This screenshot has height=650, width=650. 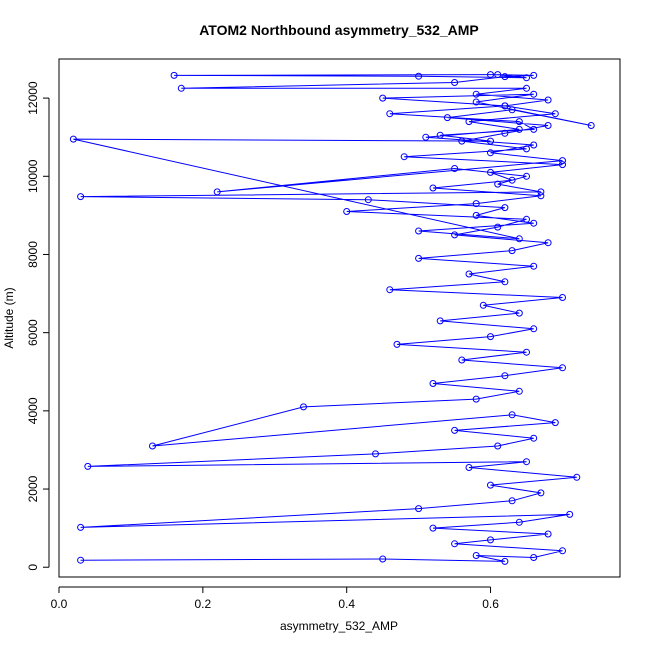 What do you see at coordinates (275, 598) in the screenshot?
I see `x-axis: 0.0 0.2 0.4 0.6` at bounding box center [275, 598].